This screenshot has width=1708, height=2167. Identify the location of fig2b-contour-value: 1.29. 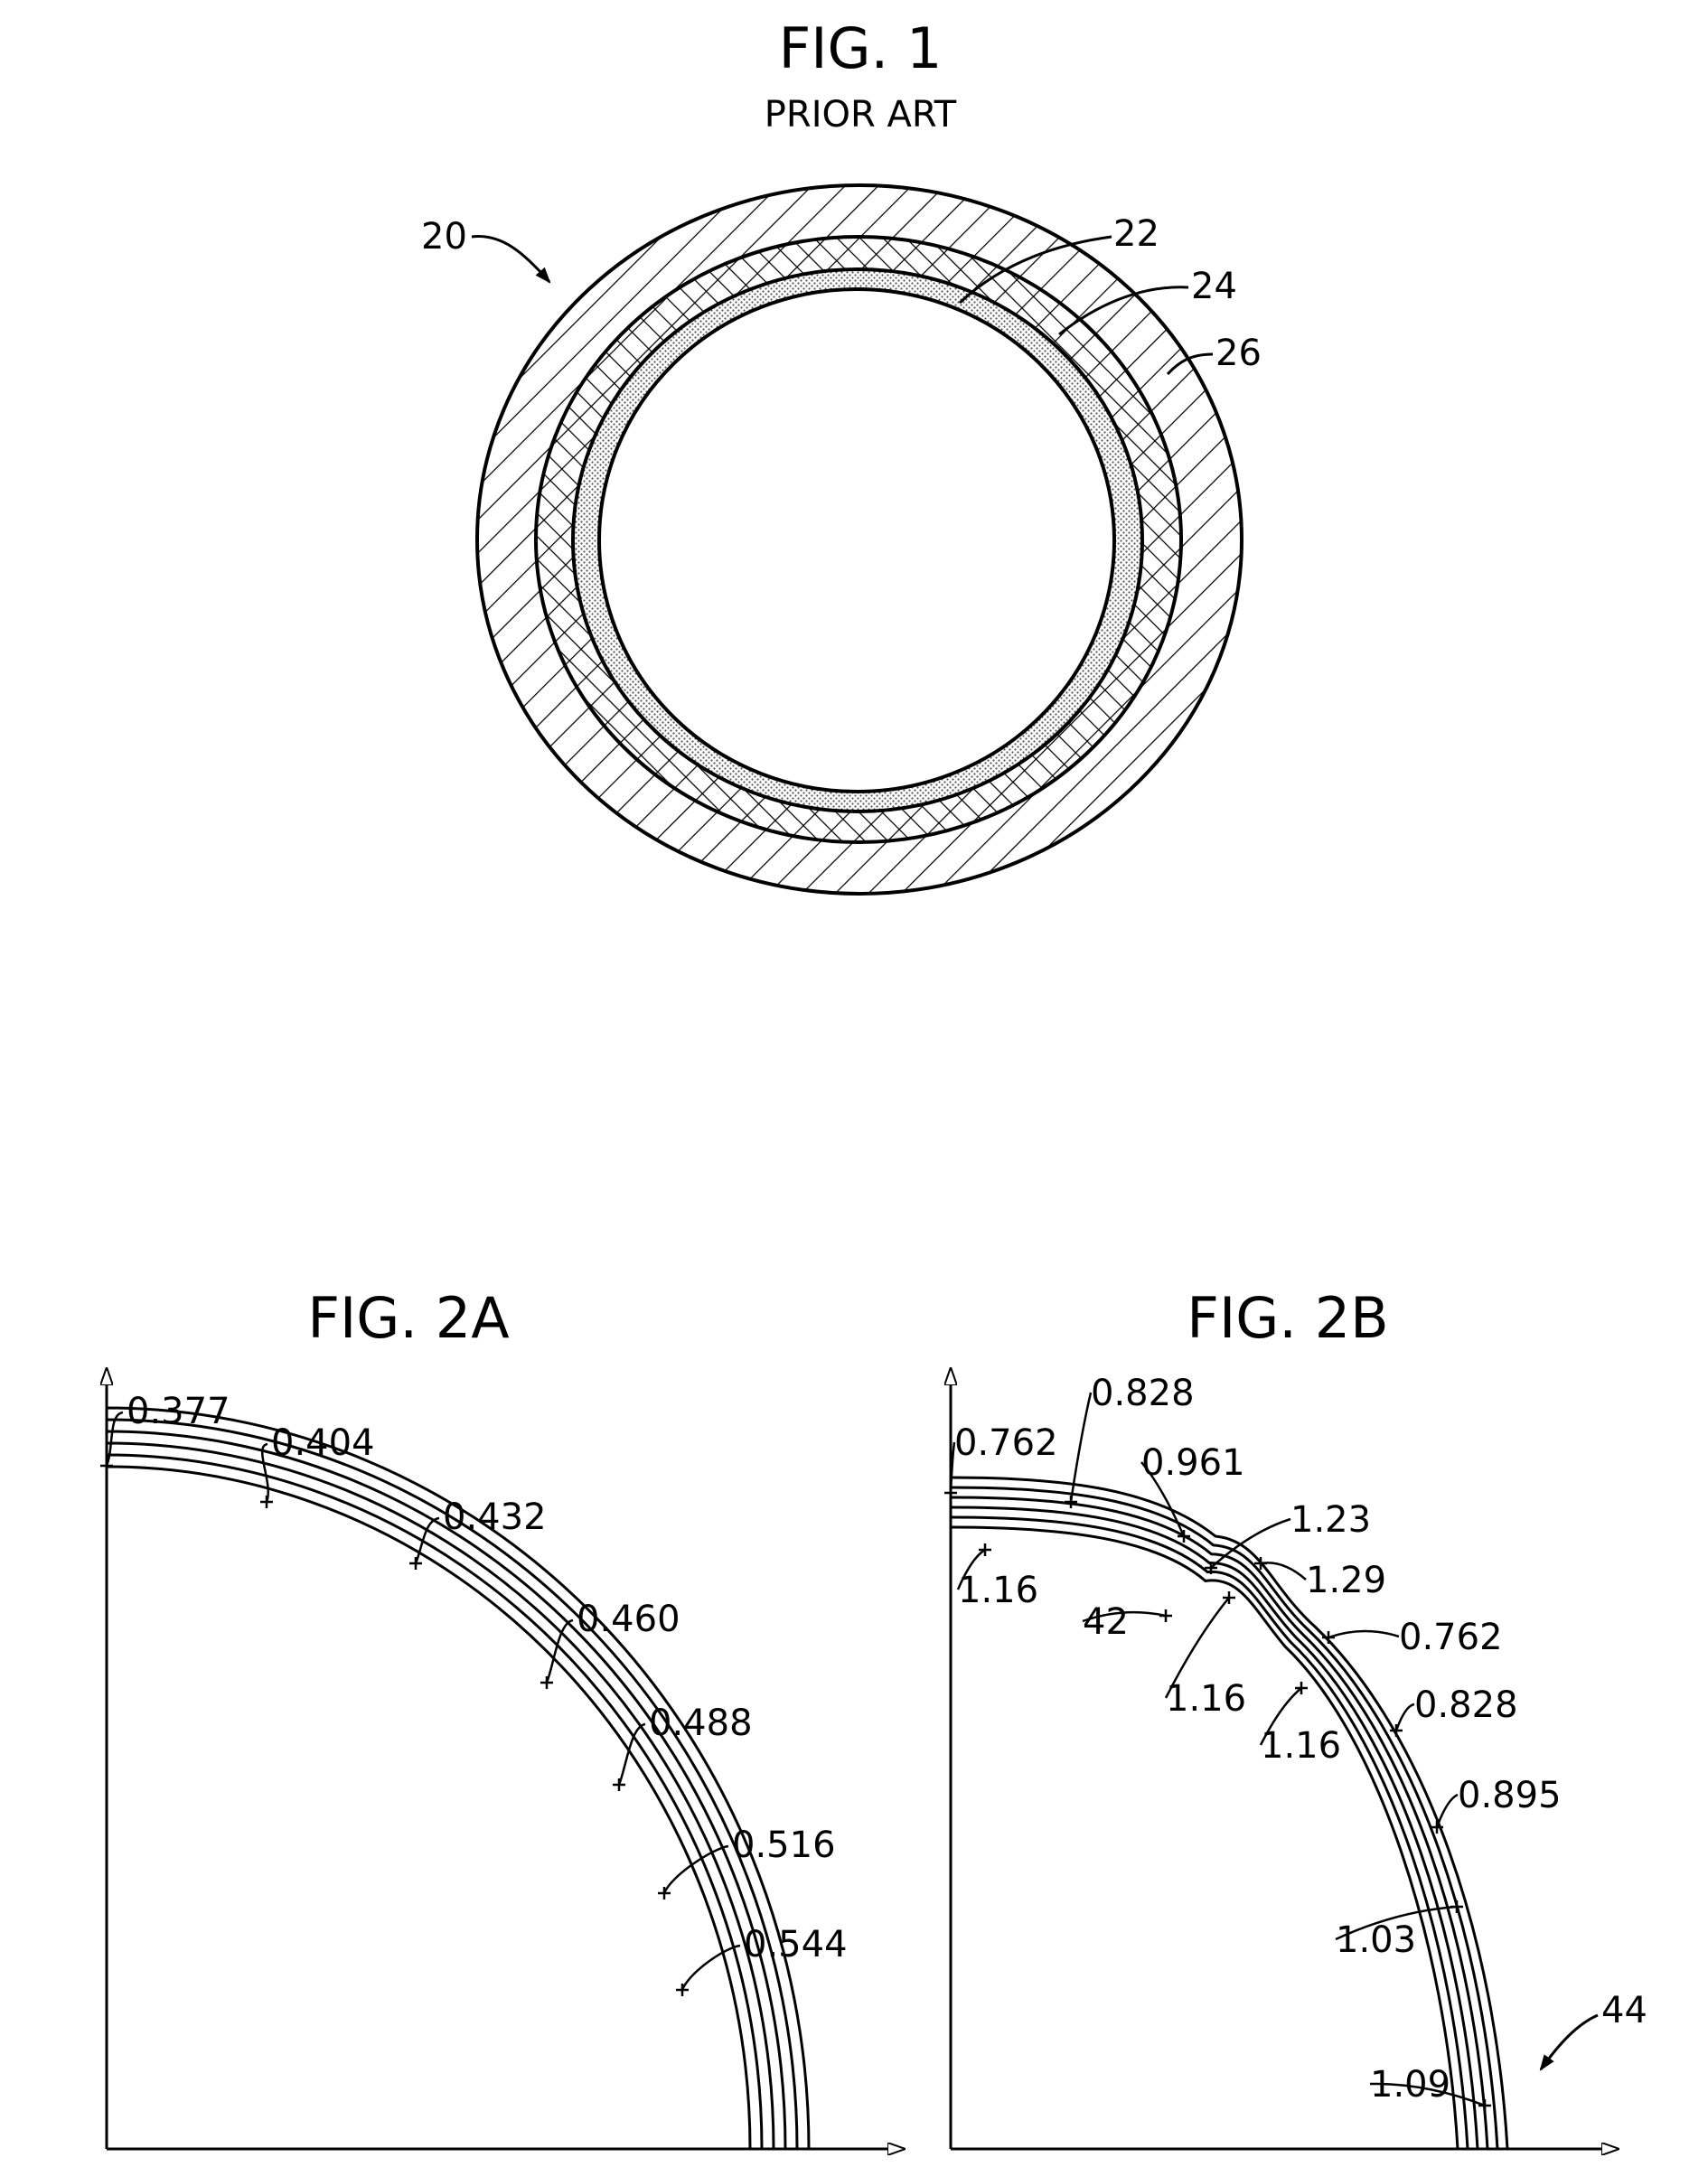
(1346, 1580).